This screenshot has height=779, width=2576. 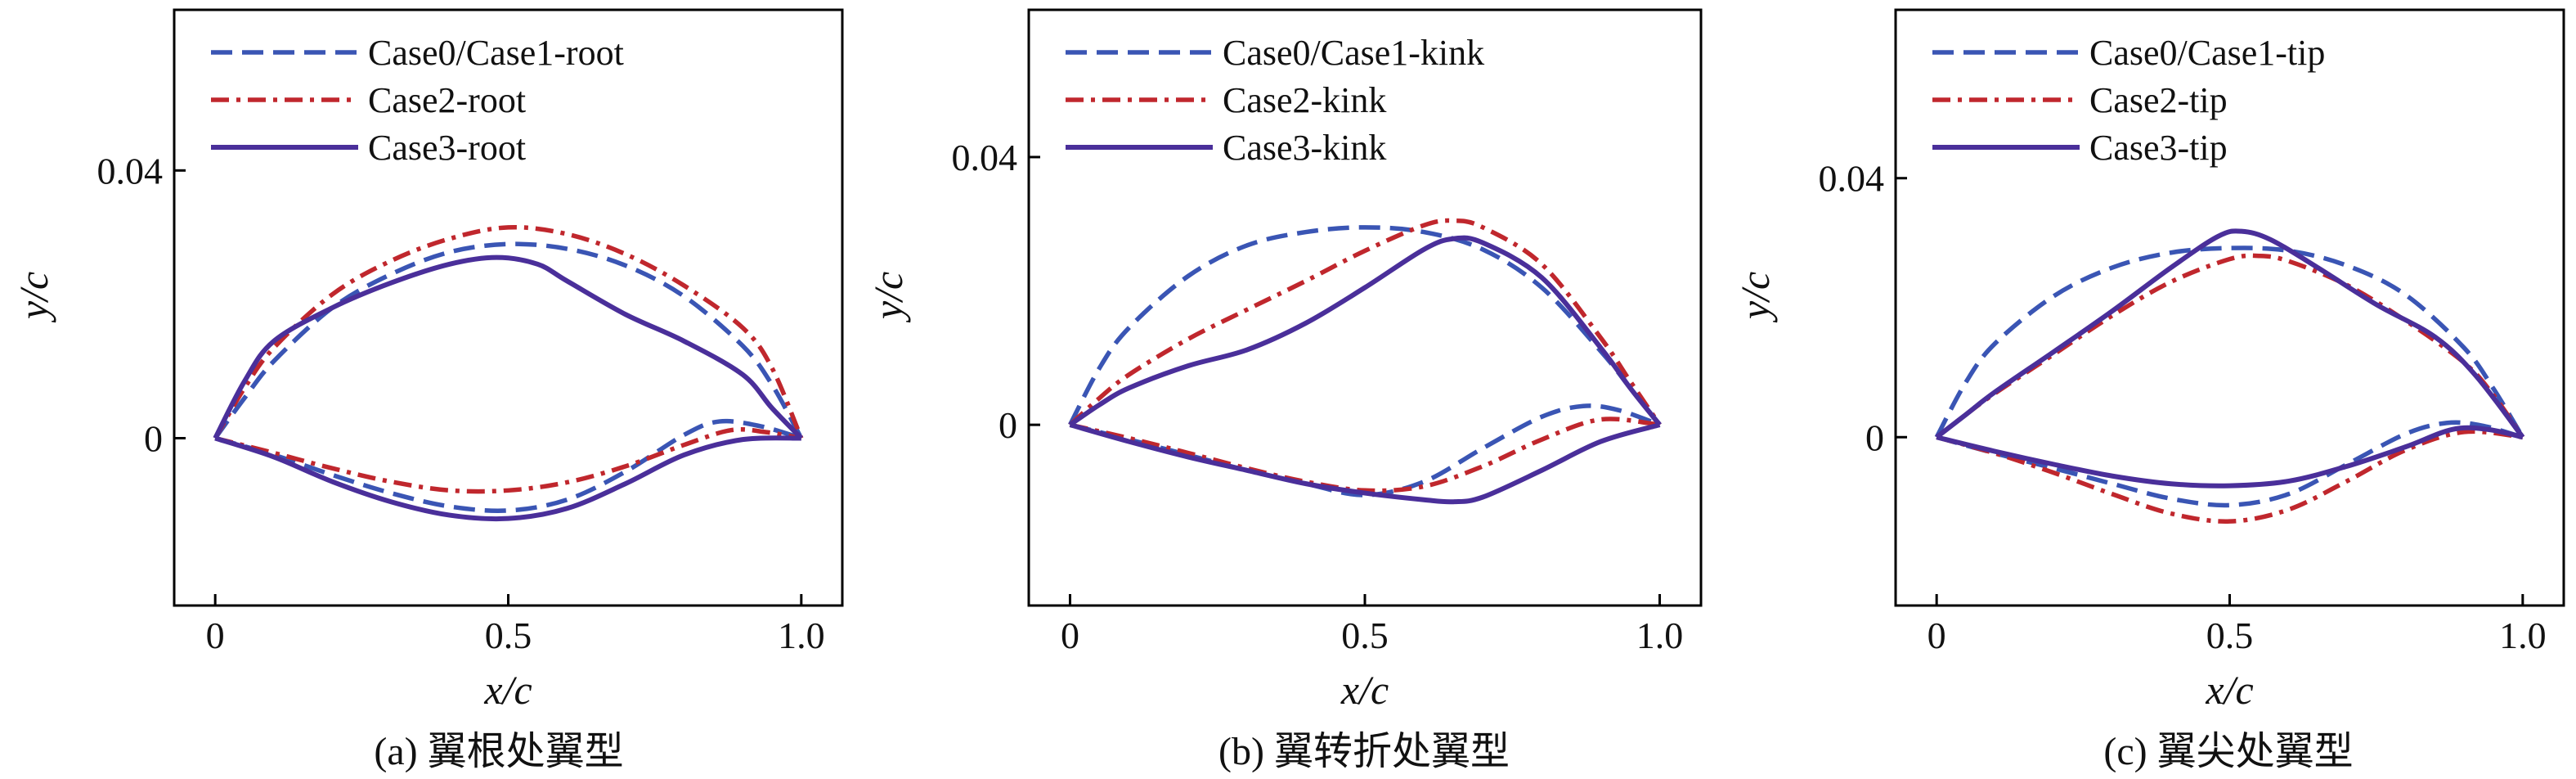 What do you see at coordinates (2158, 148) in the screenshot?
I see `legend-label: Case3-tip` at bounding box center [2158, 148].